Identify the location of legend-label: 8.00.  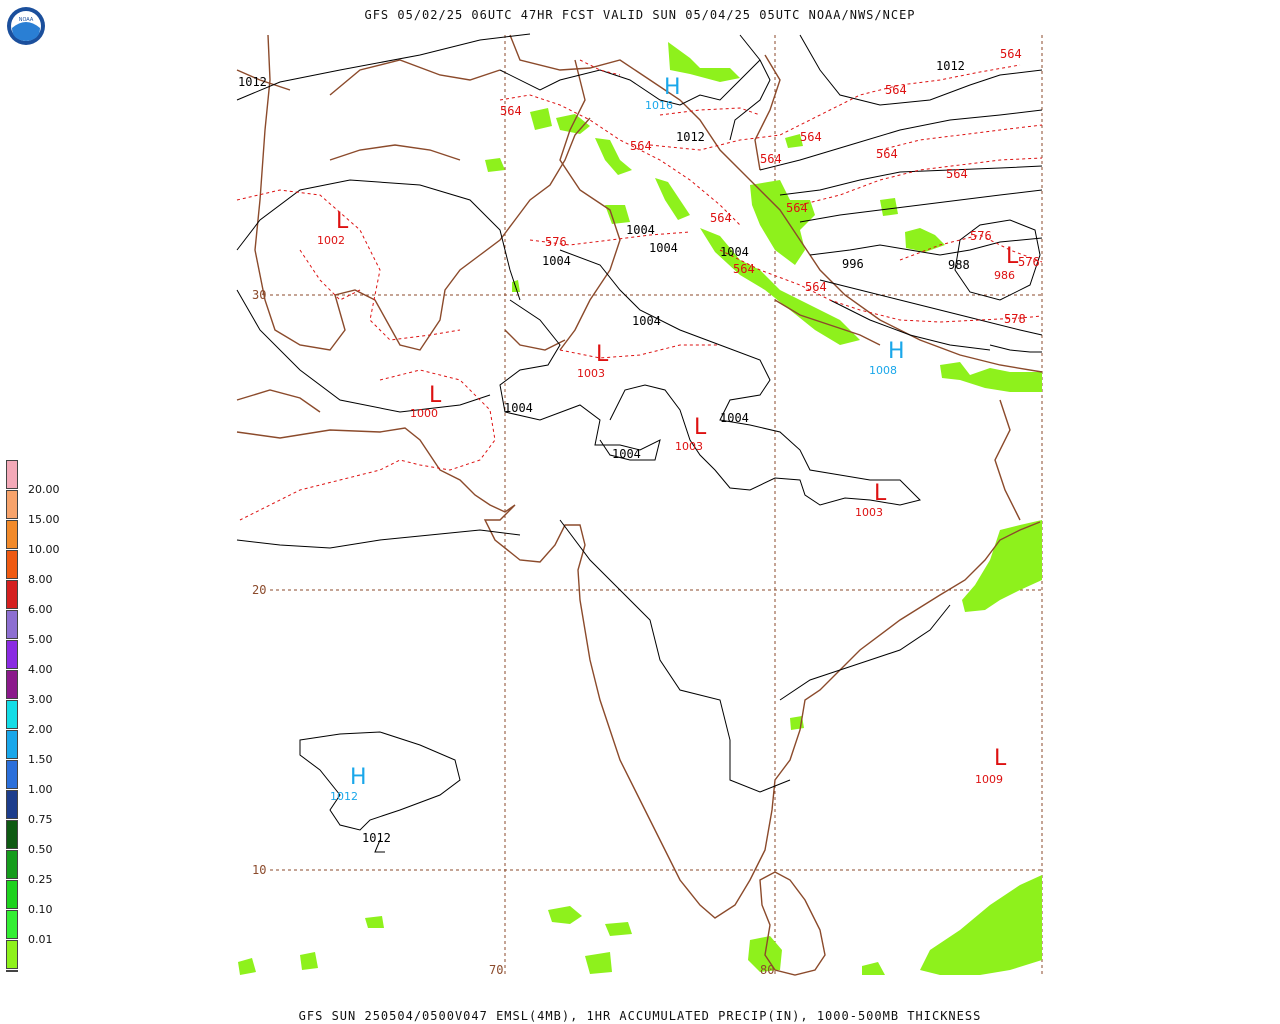
(40, 579).